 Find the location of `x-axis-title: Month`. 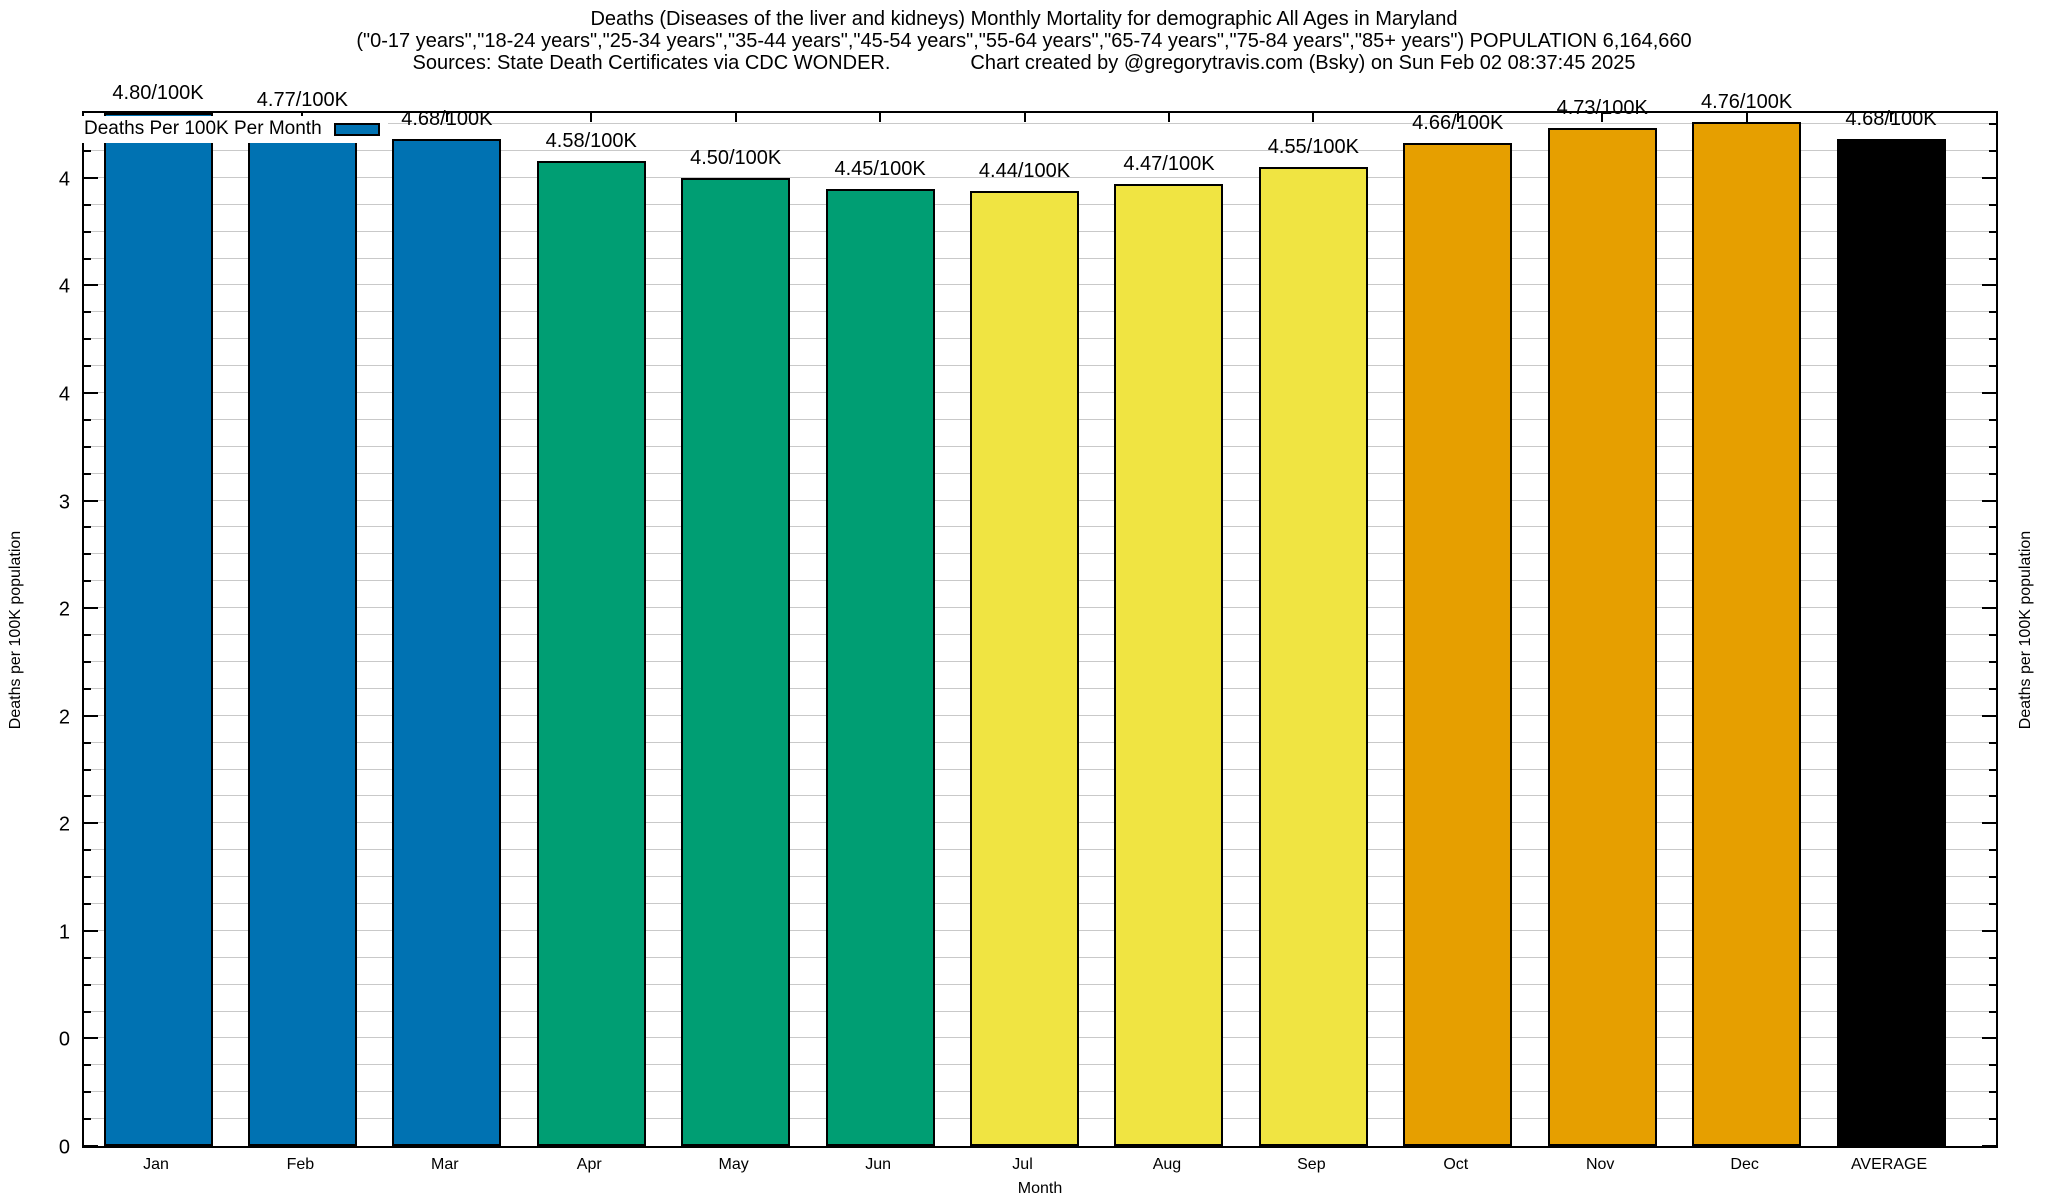

x-axis-title: Month is located at coordinates (1040, 1188).